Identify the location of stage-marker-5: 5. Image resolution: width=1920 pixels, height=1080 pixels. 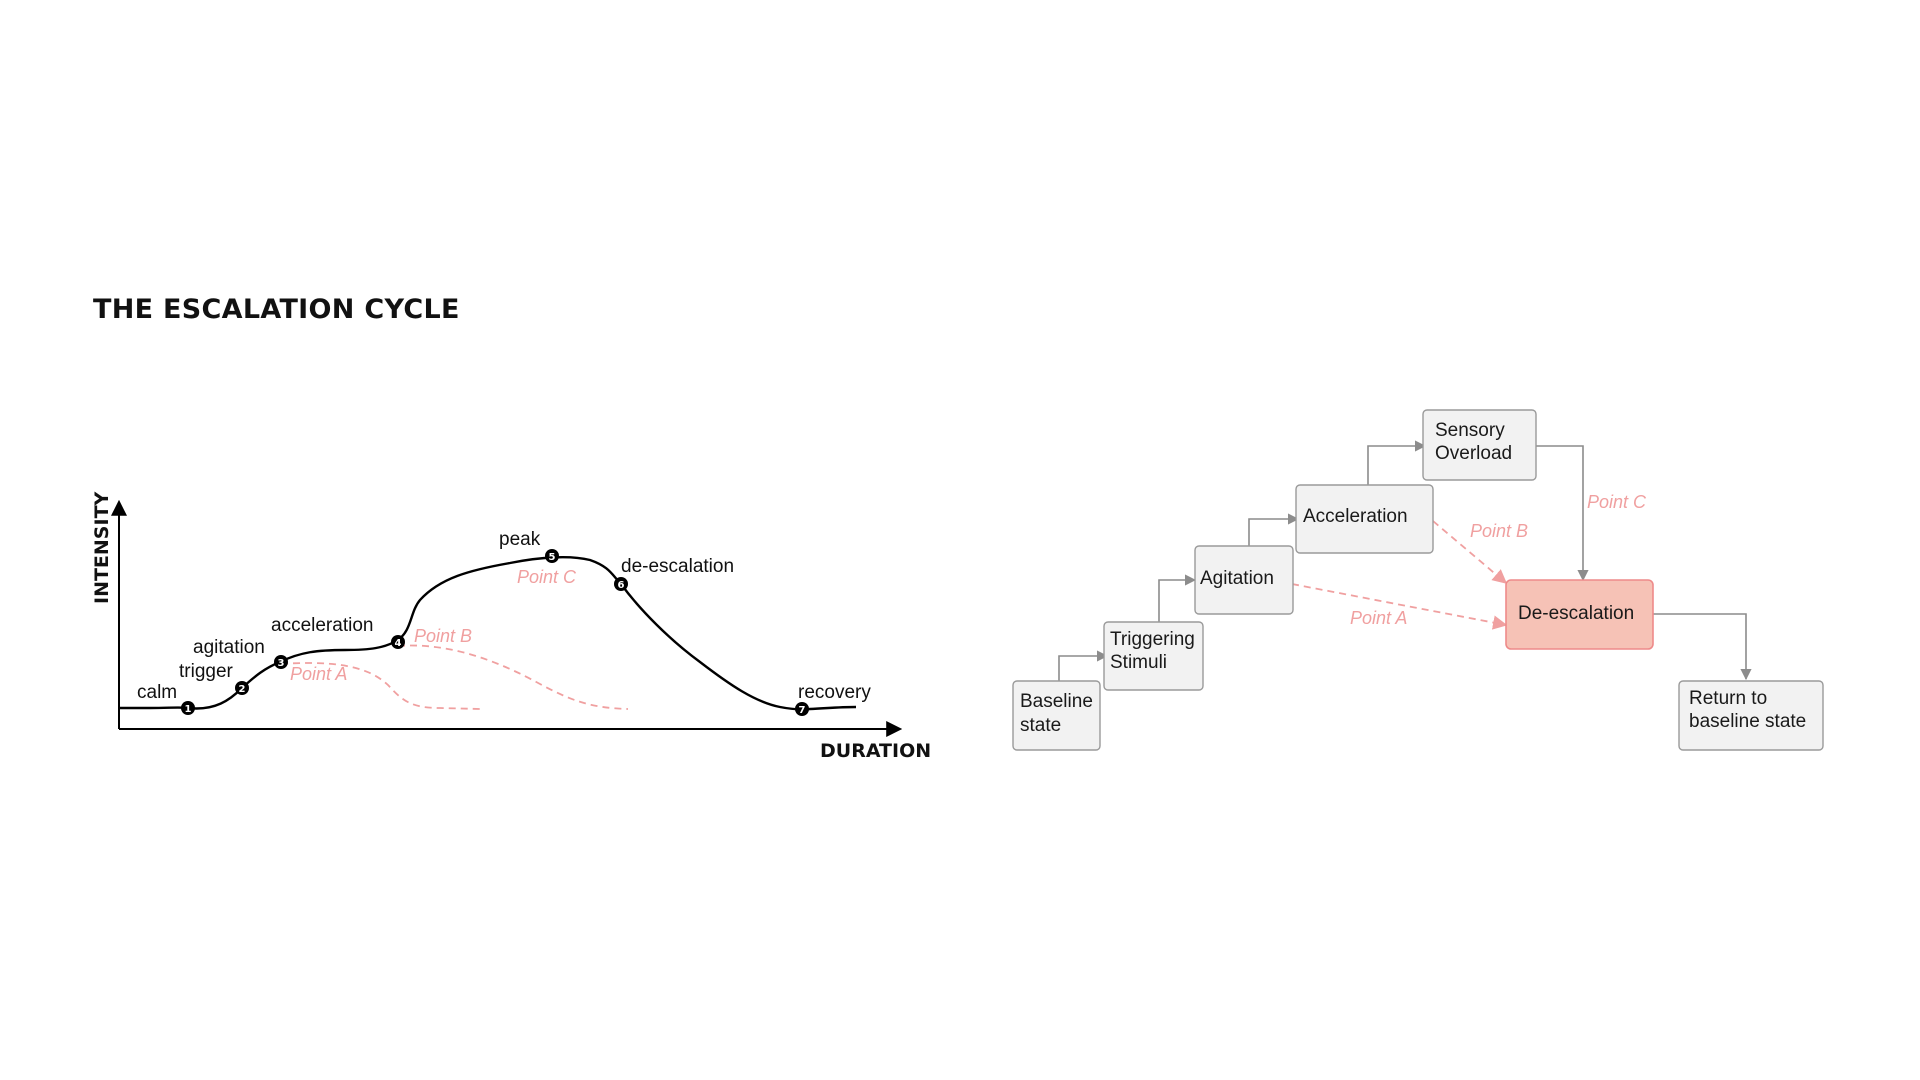
(552, 556).